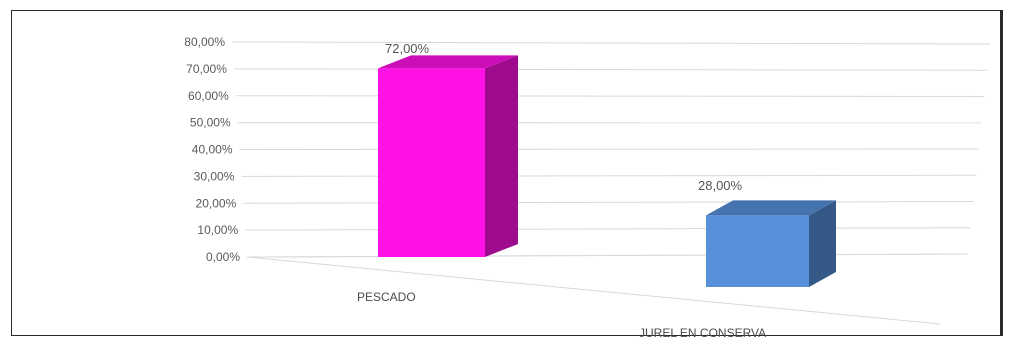  Describe the element at coordinates (407, 48) in the screenshot. I see `data-label: 72,00%` at that location.